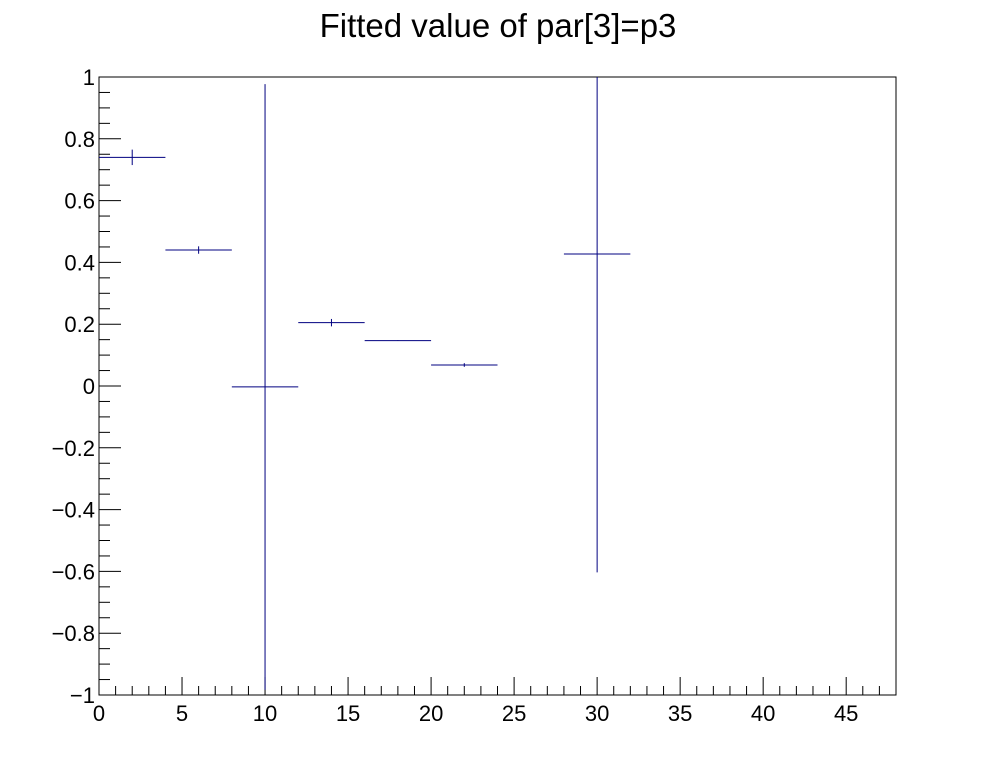 The image size is (996, 772). I want to click on y-tick-label: −0.8, so click(73, 633).